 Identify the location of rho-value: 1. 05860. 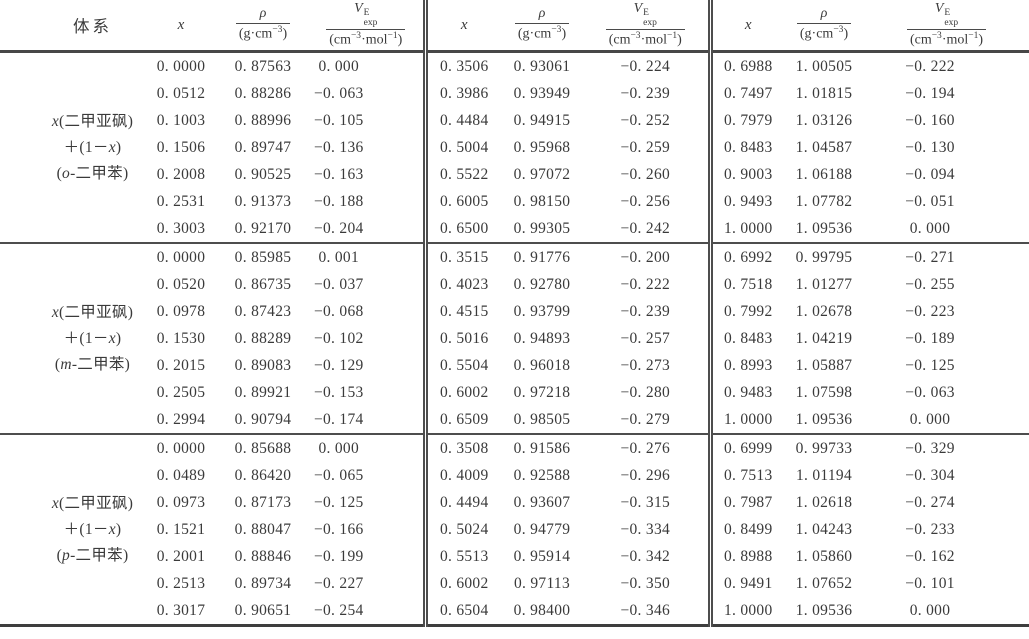
(824, 556).